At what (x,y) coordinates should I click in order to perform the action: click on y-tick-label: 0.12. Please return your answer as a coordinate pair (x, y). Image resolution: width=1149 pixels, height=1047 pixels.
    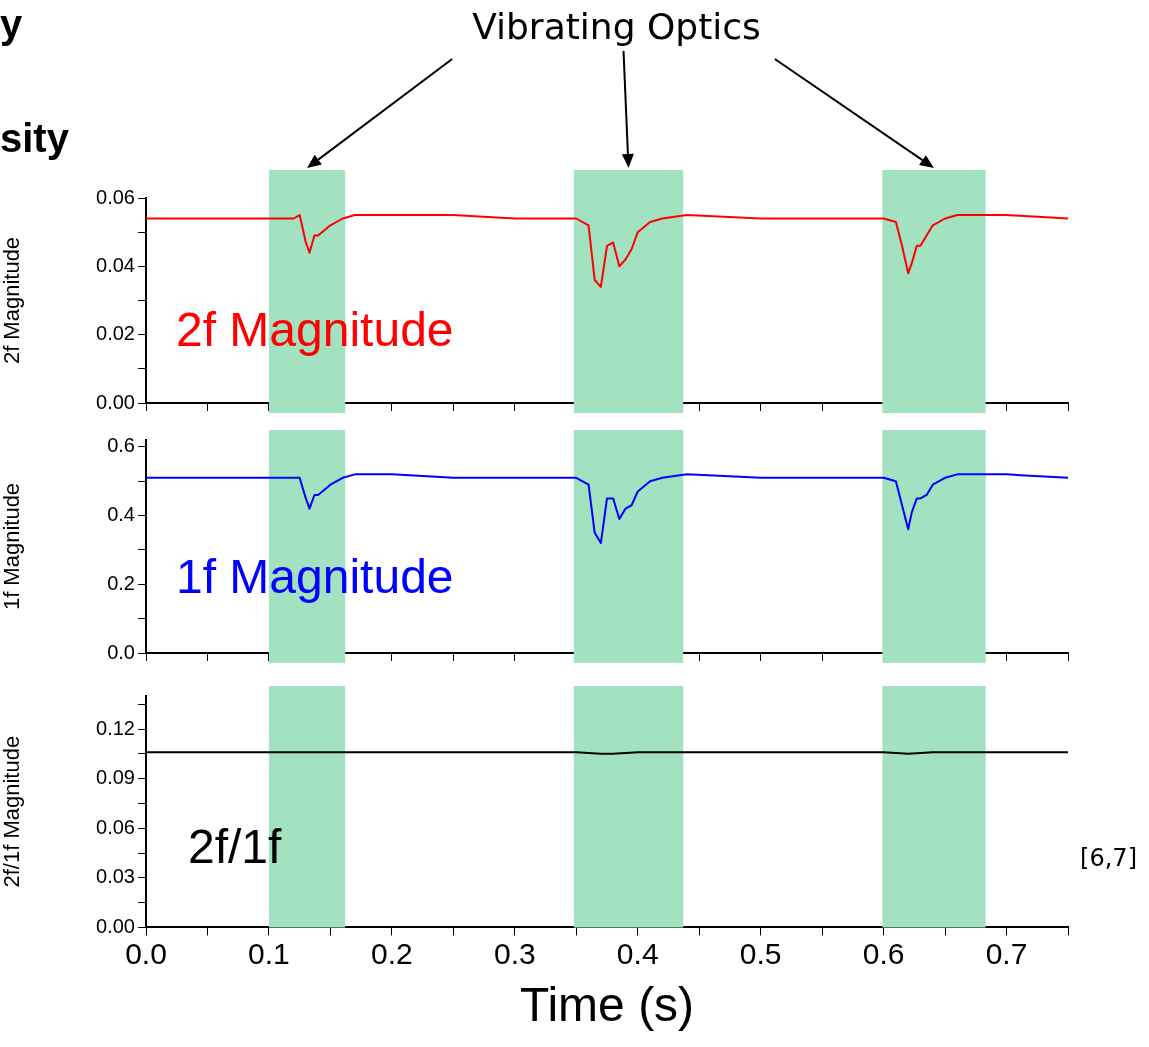
    Looking at the image, I should click on (115, 727).